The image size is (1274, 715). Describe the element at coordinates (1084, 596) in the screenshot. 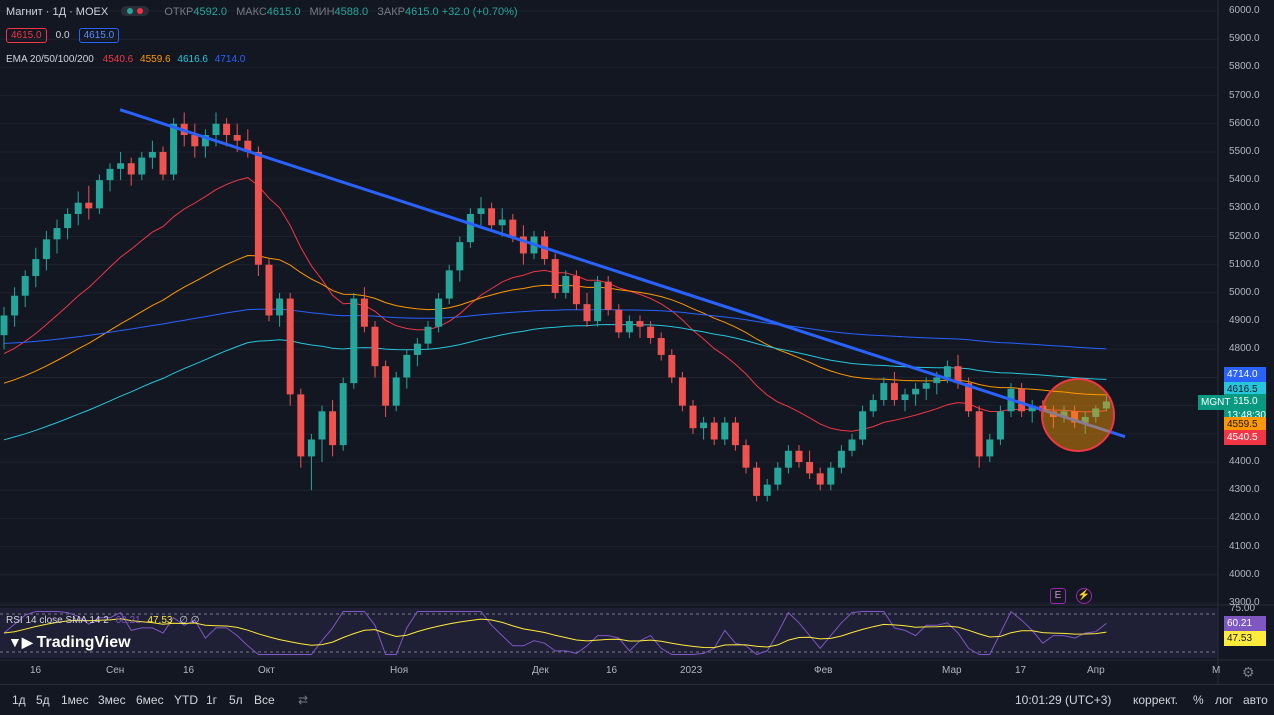

I see `lightning-icon: ⚡` at that location.